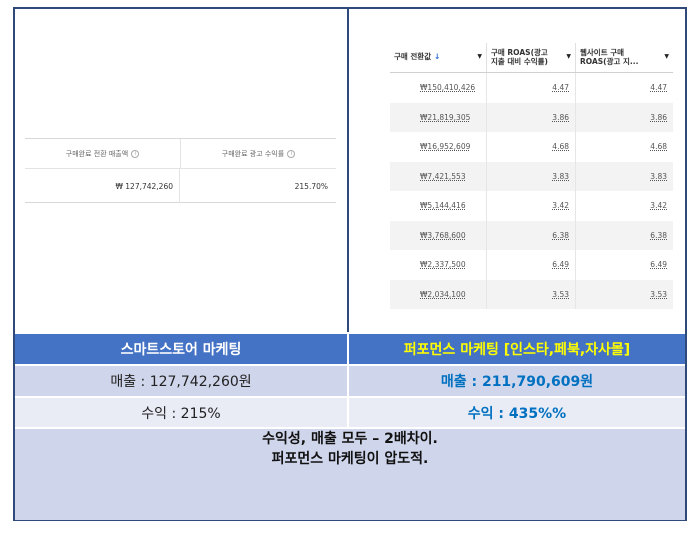 This screenshot has width=697, height=539. Describe the element at coordinates (624, 56) in the screenshot. I see `website-roas-column-header: 웹사이트 구매 ROAS(광고 지... ▼` at that location.